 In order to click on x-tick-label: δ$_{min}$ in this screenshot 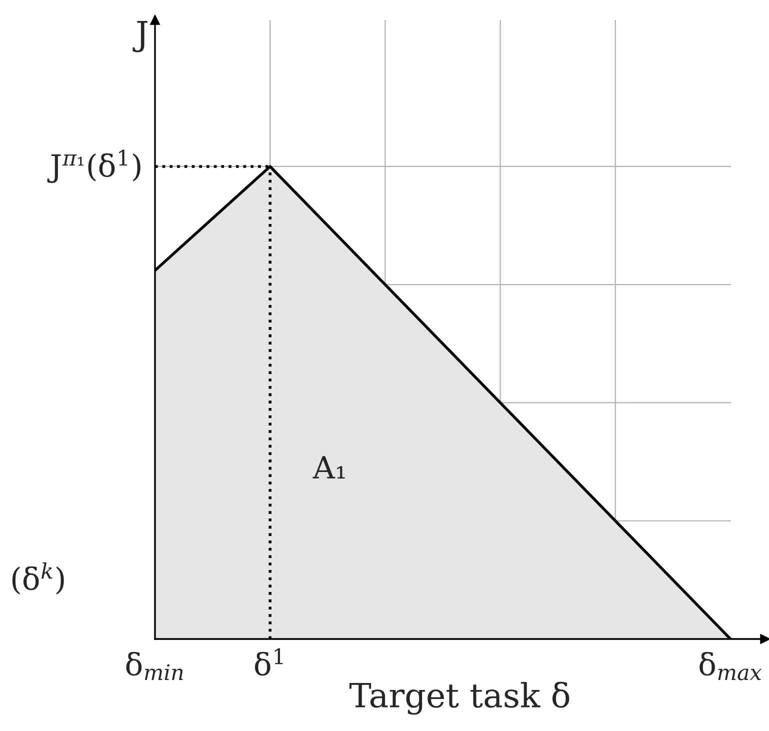, I will do `click(154, 666)`.